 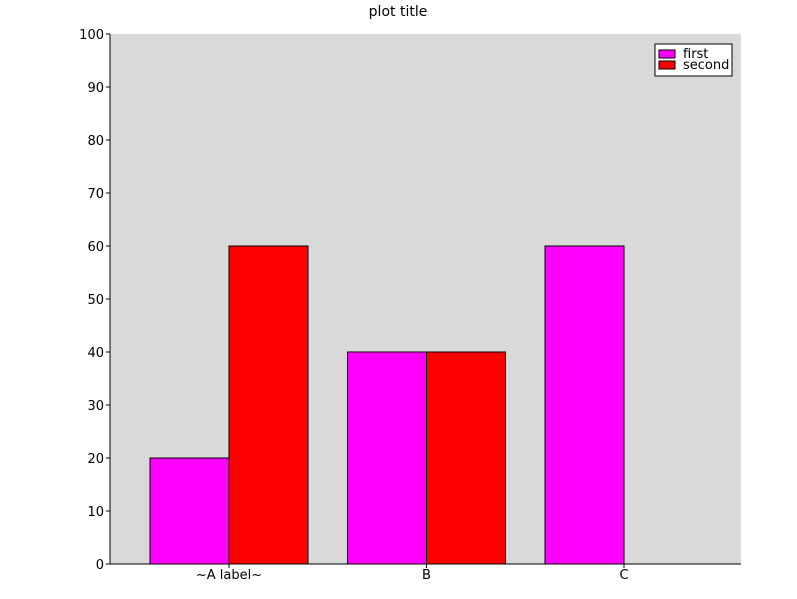 I want to click on legend-label-first: first, so click(x=695, y=54).